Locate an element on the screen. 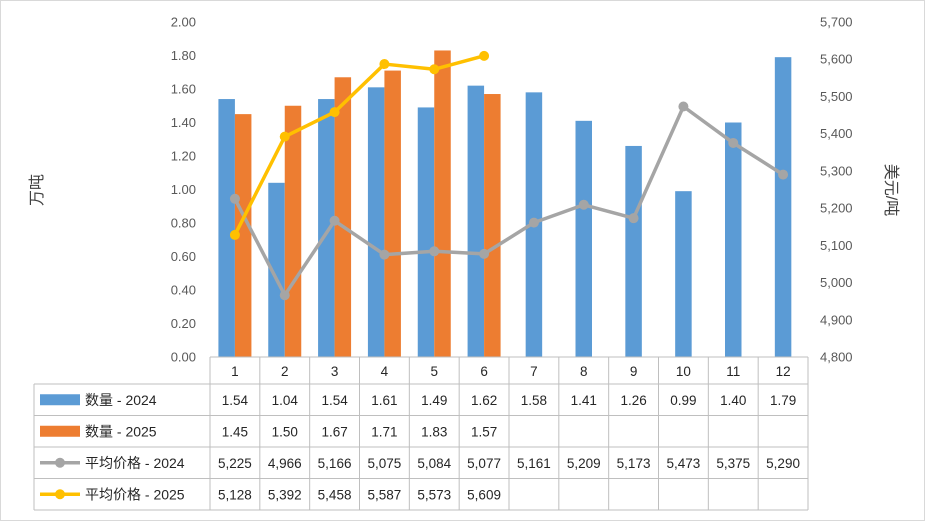  data-label: 1.58 is located at coordinates (534, 400).